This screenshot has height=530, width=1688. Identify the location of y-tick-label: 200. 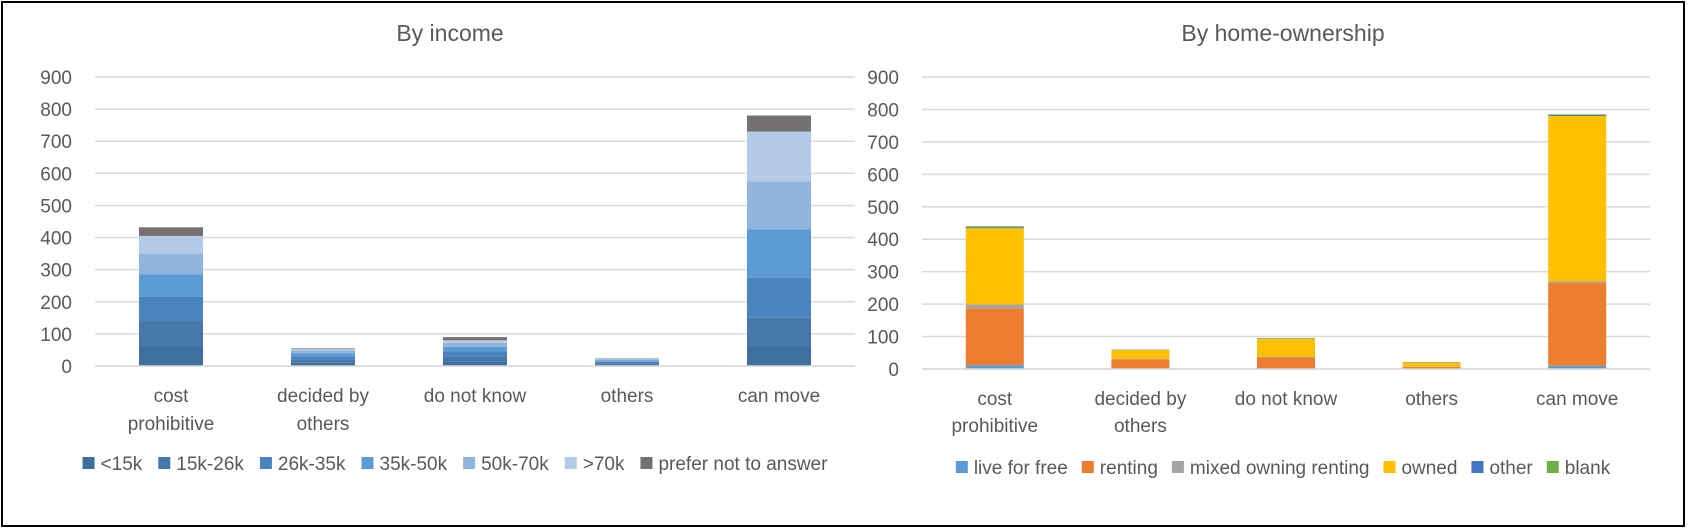
(56, 303).